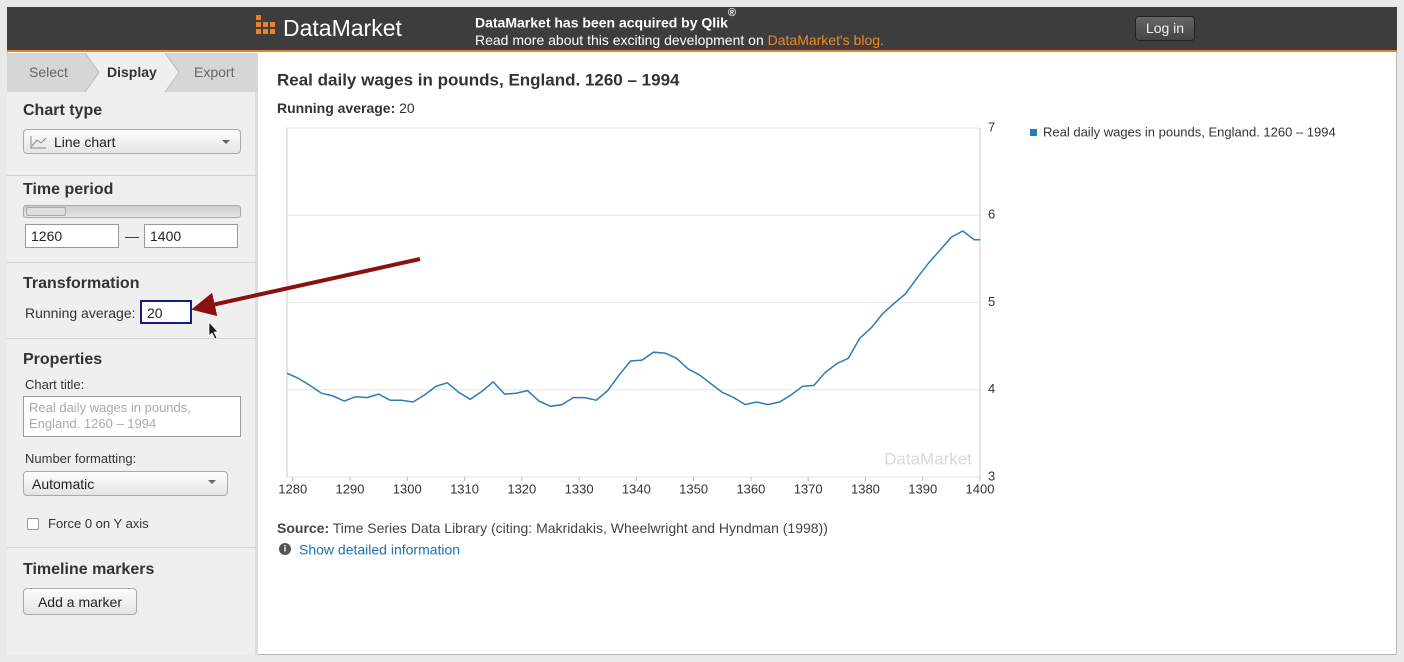 Image resolution: width=1404 pixels, height=662 pixels. I want to click on section-heading: Chart type, so click(63, 110).